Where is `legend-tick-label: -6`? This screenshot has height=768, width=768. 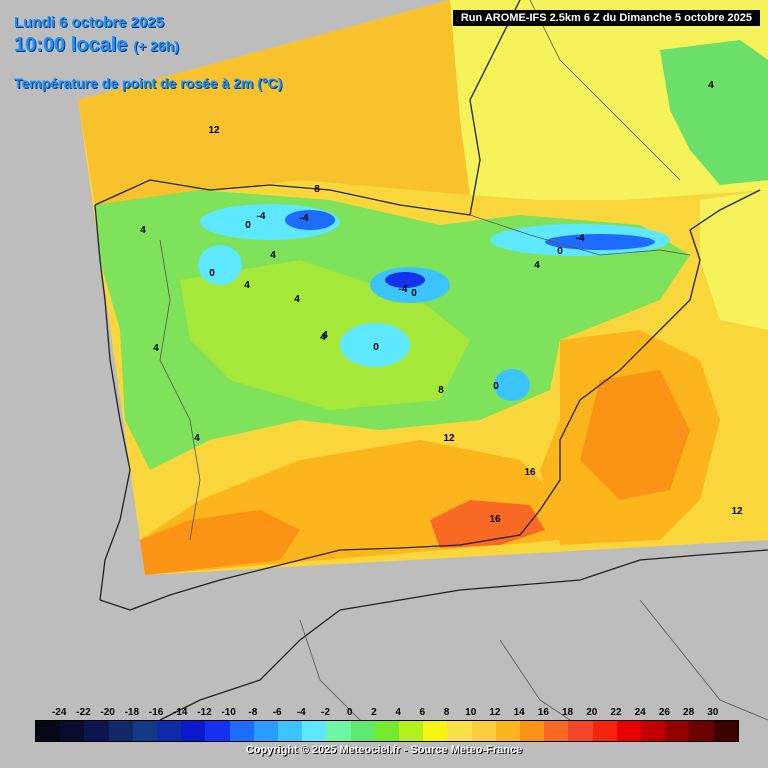
legend-tick-label: -6 is located at coordinates (277, 712).